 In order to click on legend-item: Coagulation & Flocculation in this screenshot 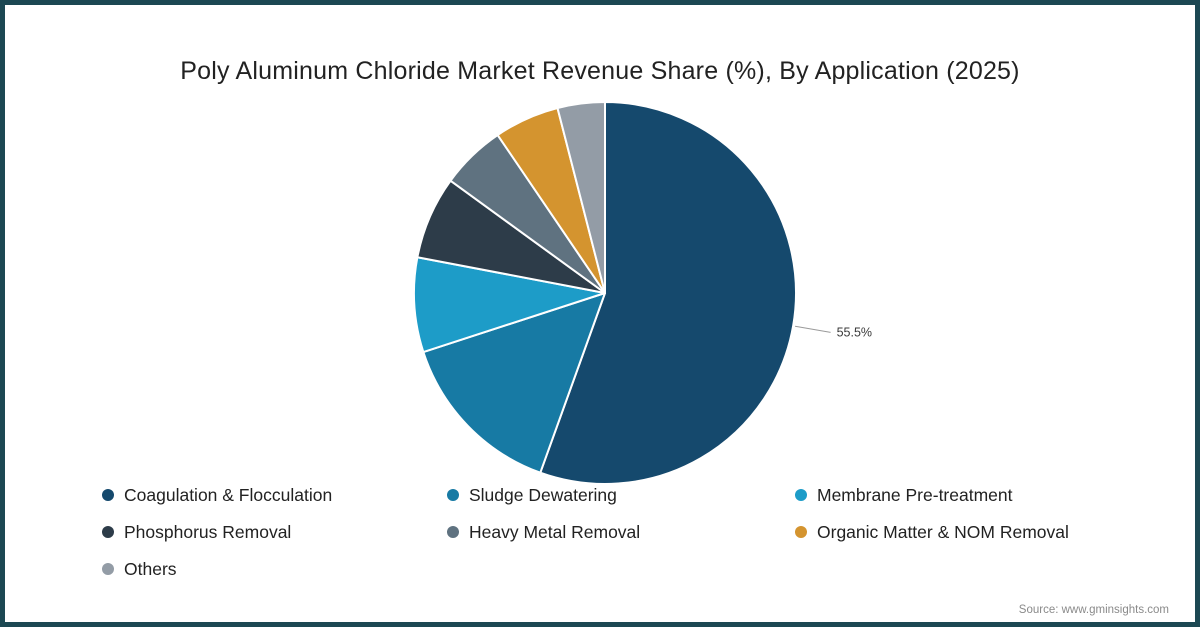, I will do `click(274, 495)`.